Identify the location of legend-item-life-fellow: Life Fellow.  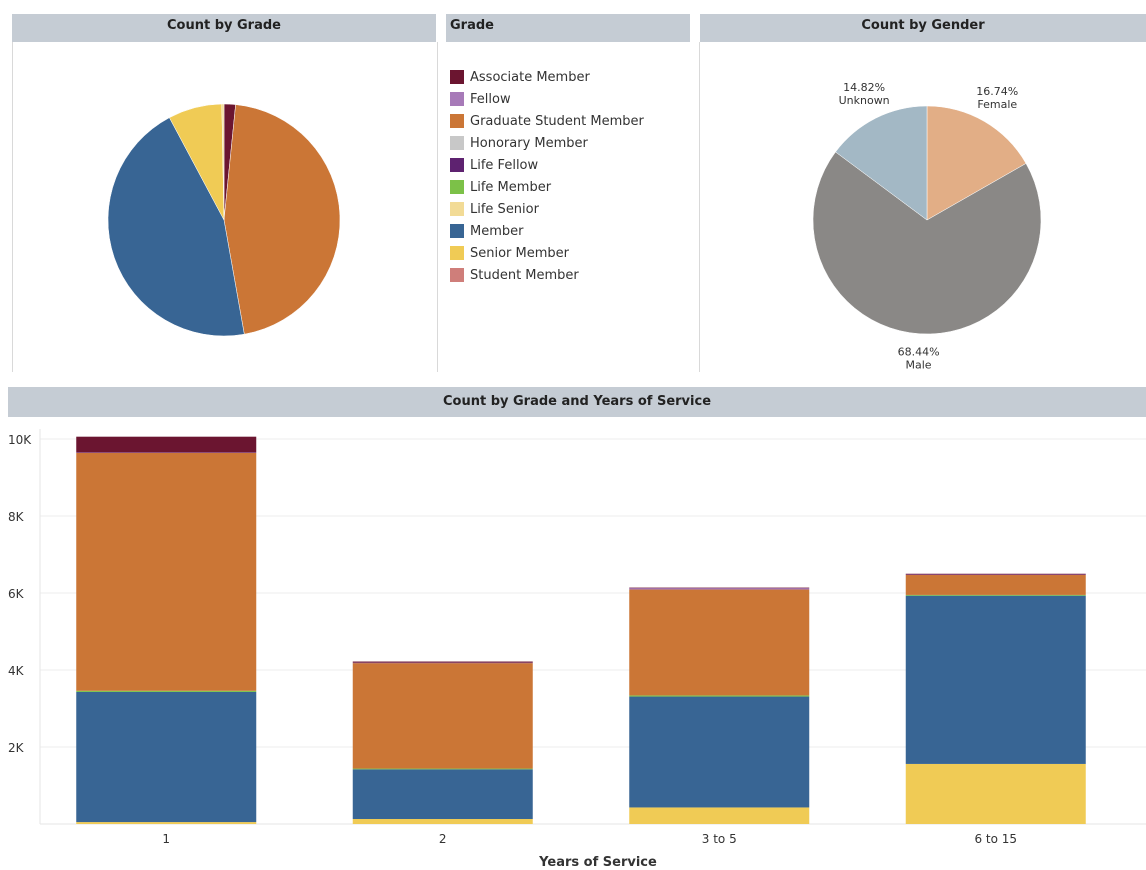
(547, 165).